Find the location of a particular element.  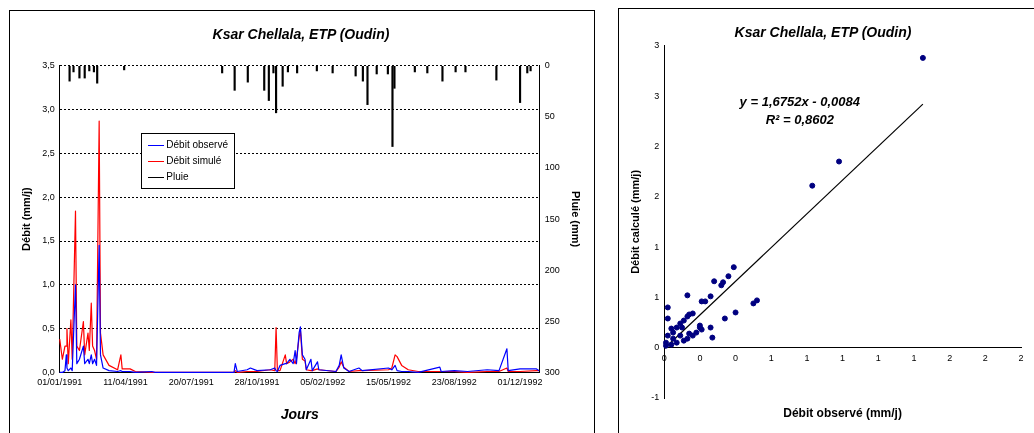

y2-tick-label: 200 is located at coordinates (552, 269).